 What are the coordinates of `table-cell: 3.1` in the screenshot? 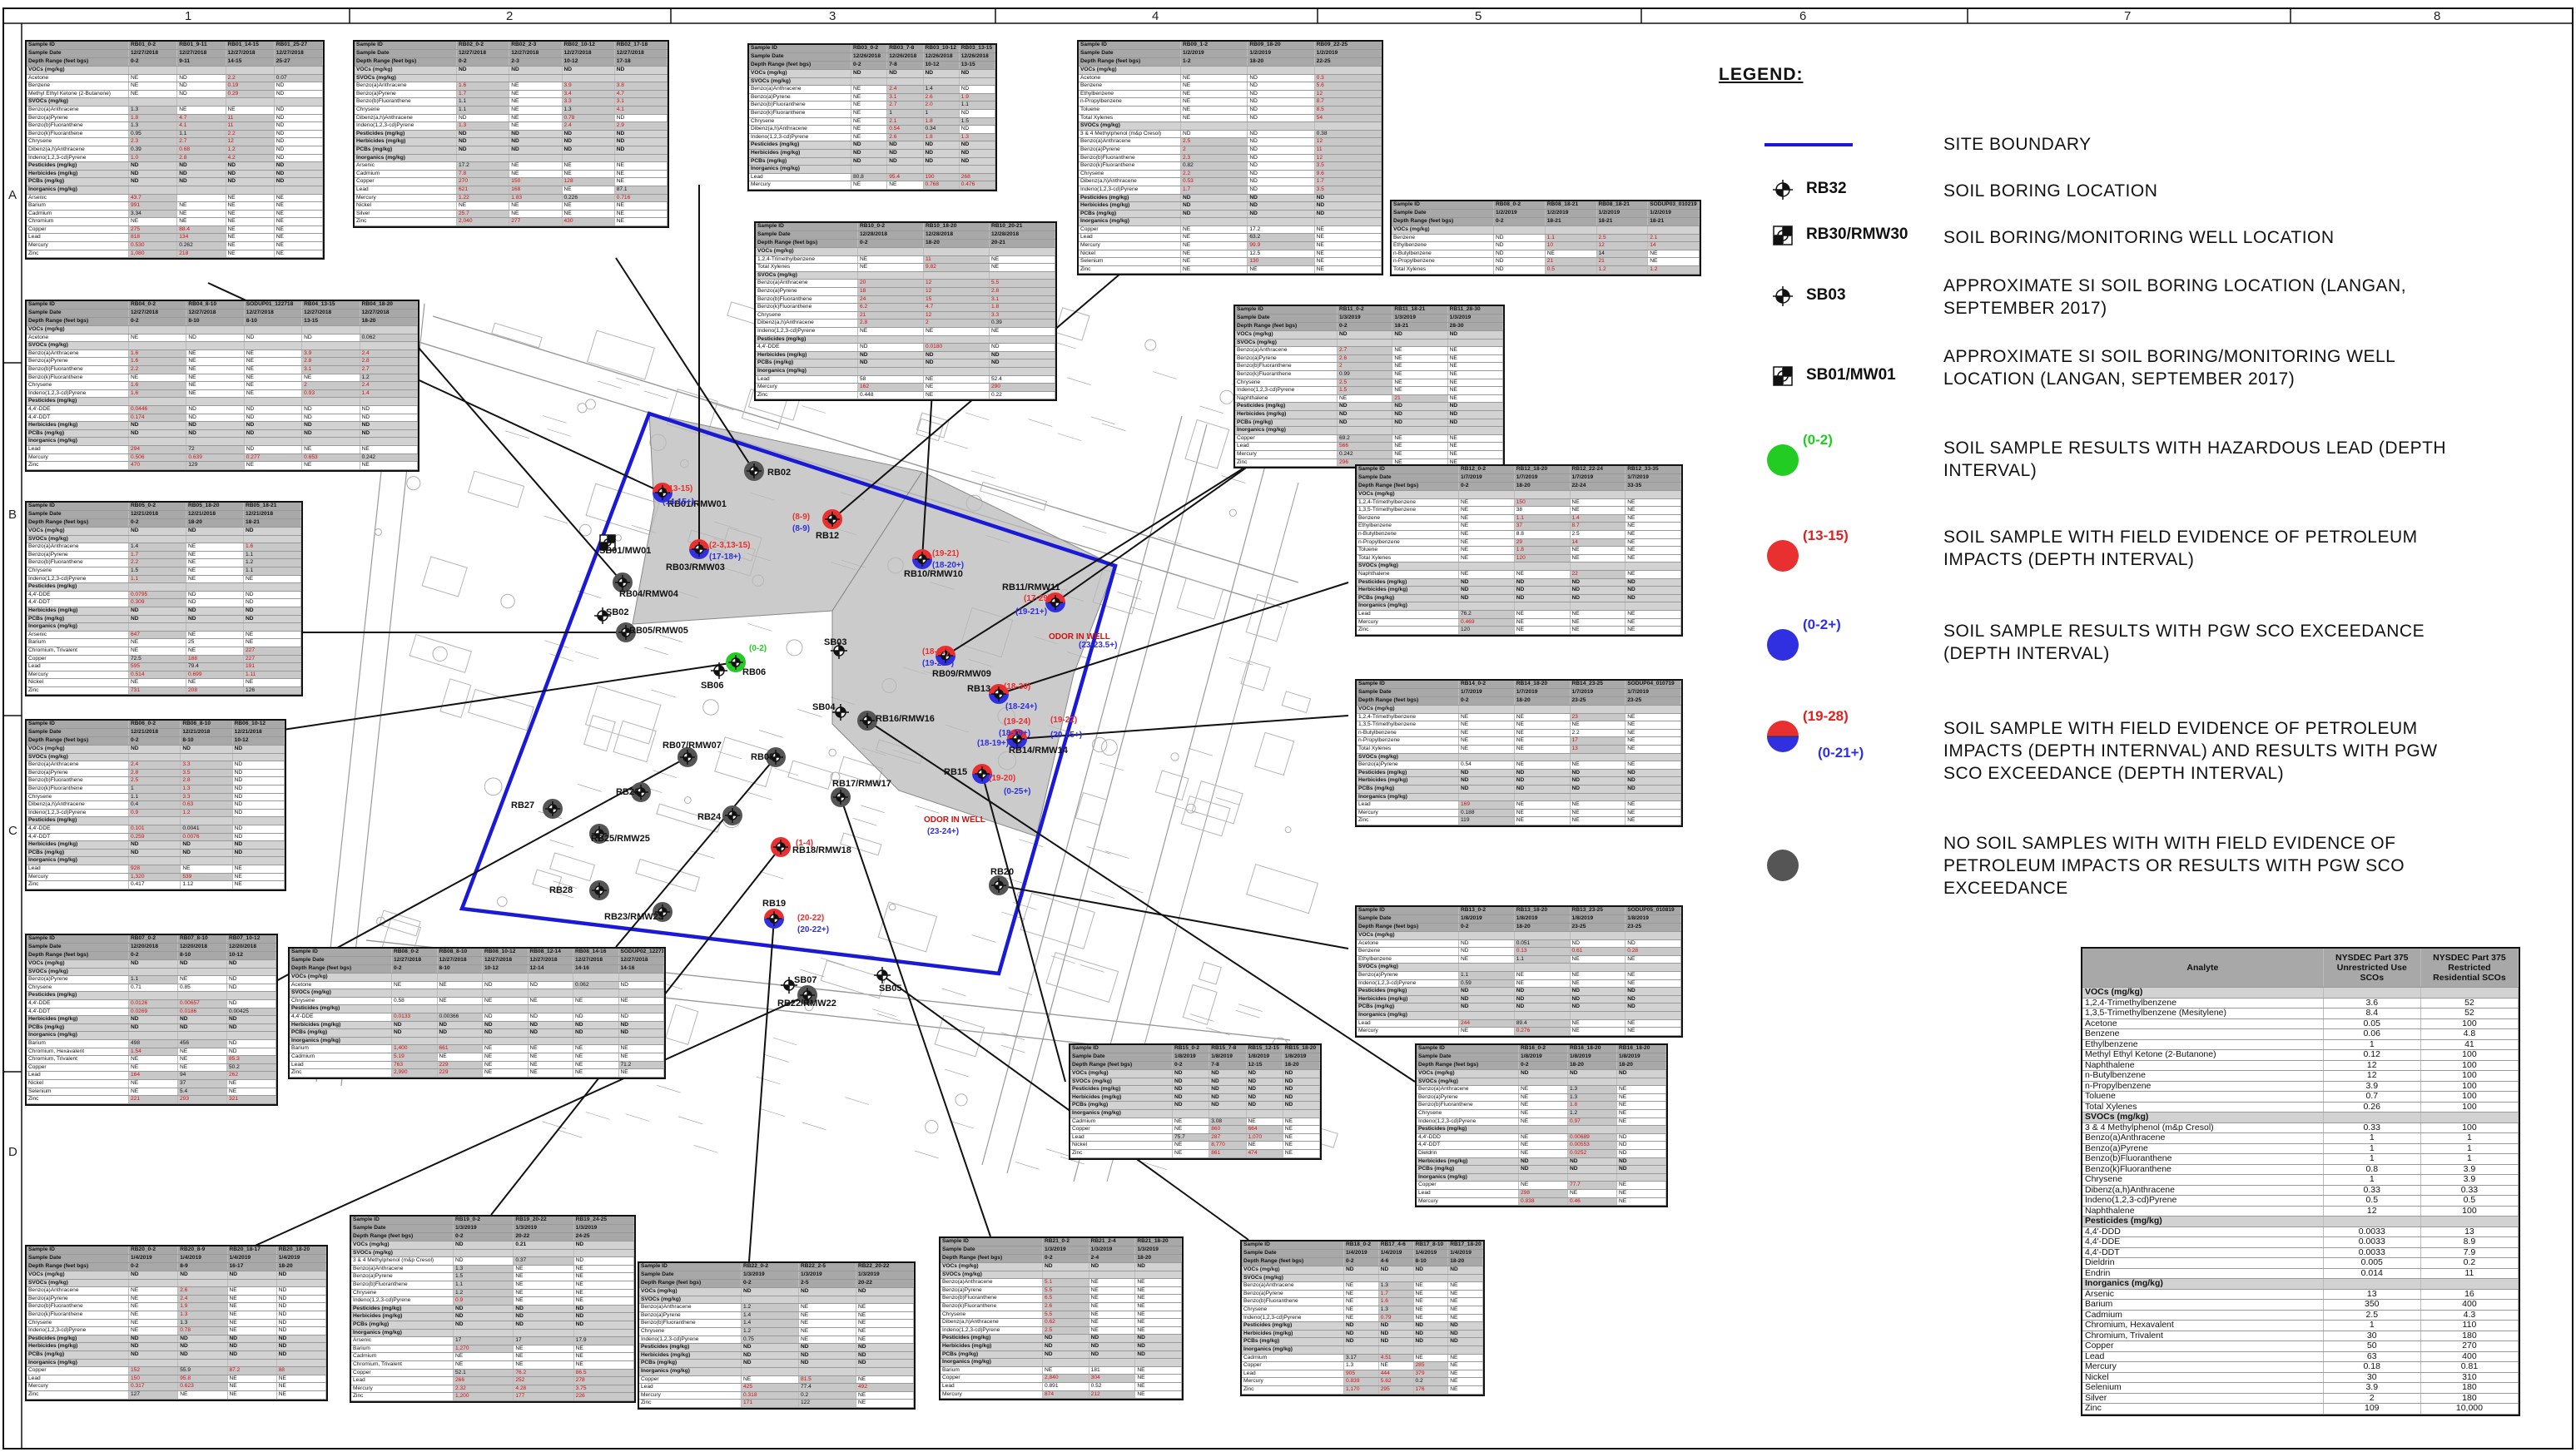 It's located at (640, 102).